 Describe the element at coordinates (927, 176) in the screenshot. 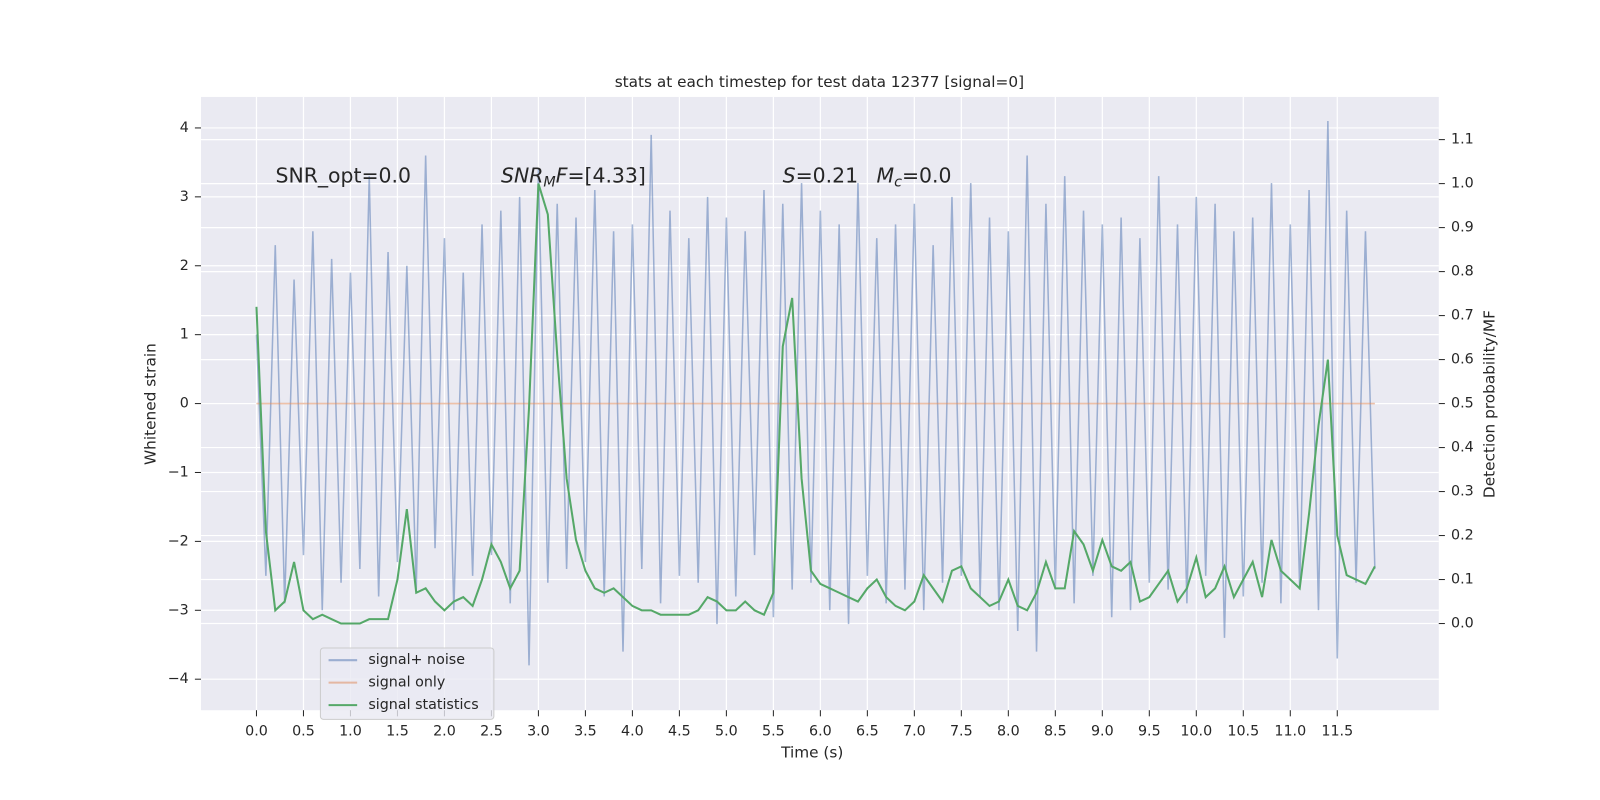

I see `annotation-part: =0.0` at that location.